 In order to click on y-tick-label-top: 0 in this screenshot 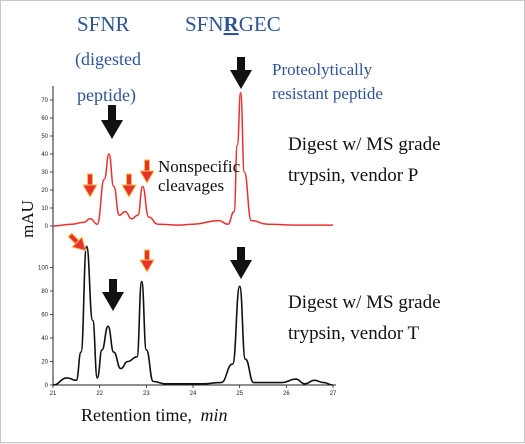, I will do `click(47, 227)`.